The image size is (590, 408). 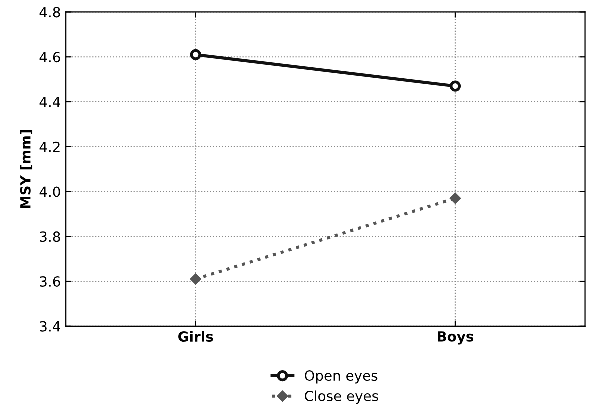 I want to click on x-tick-label: Boys, so click(x=456, y=338).